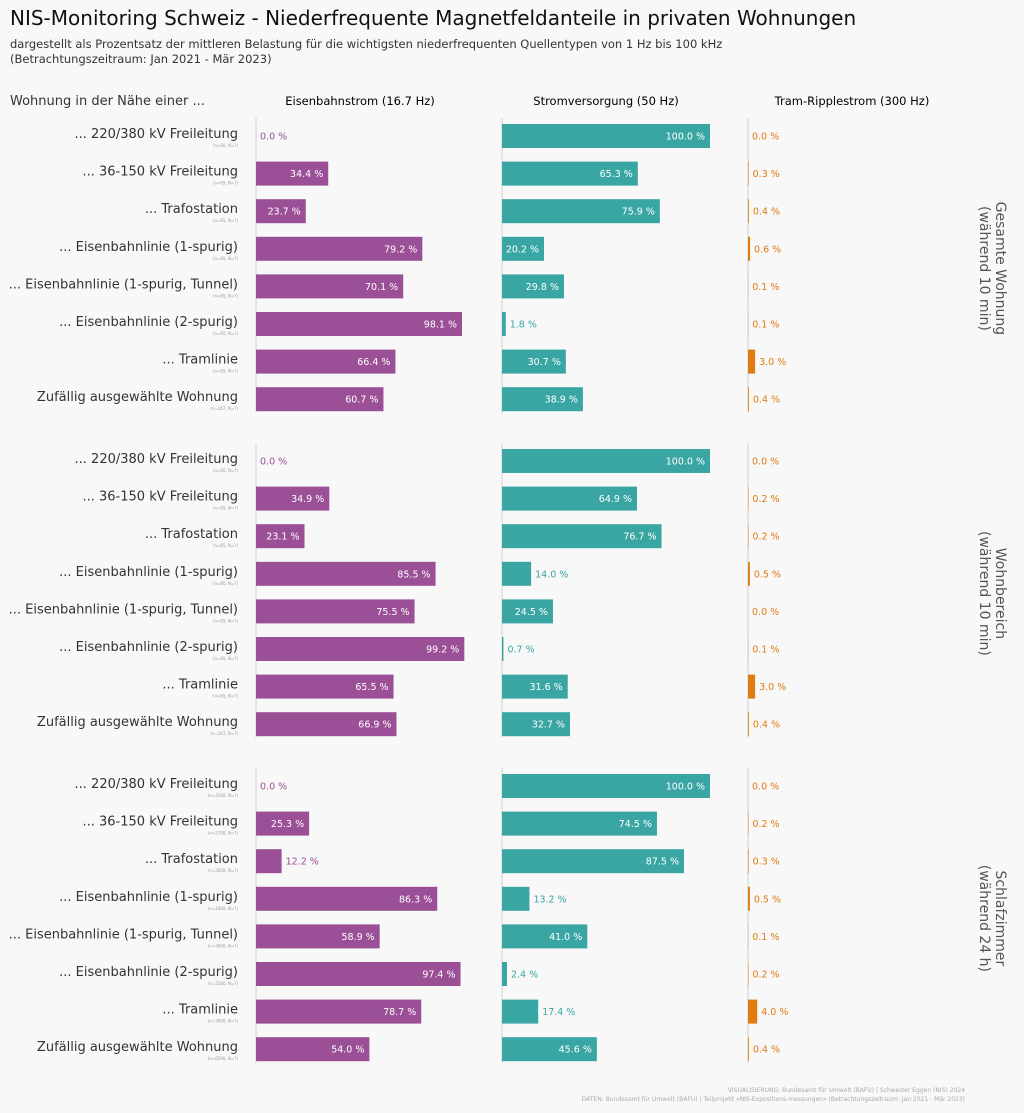  What do you see at coordinates (520, 650) in the screenshot?
I see `value-label-strom: 0.7 %` at bounding box center [520, 650].